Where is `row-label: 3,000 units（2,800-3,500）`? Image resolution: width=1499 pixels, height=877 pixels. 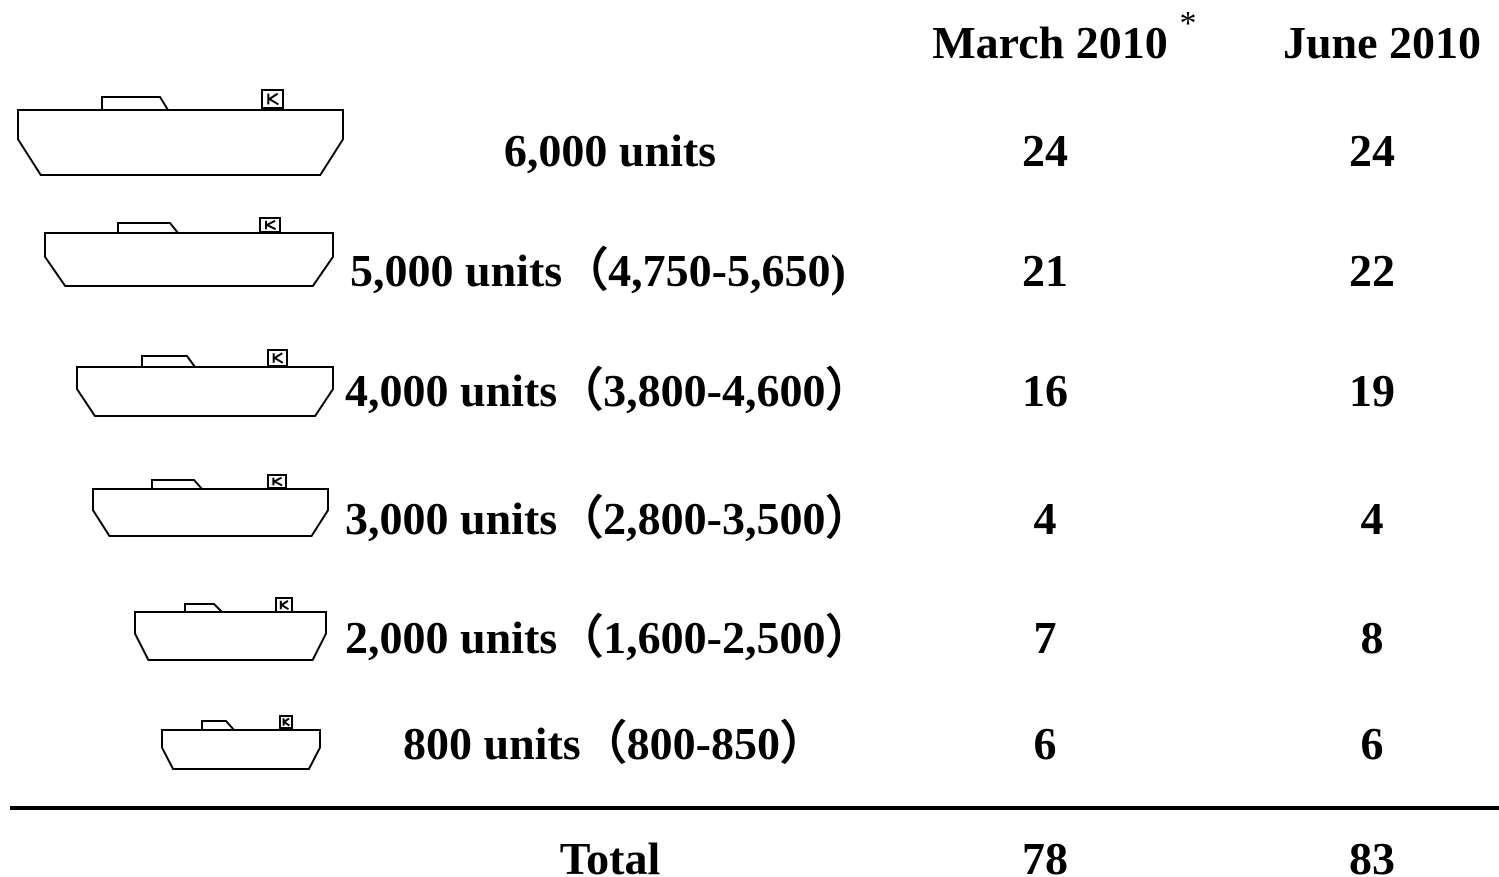
row-label: 3,000 units（2,800-3,500） is located at coordinates (608, 518).